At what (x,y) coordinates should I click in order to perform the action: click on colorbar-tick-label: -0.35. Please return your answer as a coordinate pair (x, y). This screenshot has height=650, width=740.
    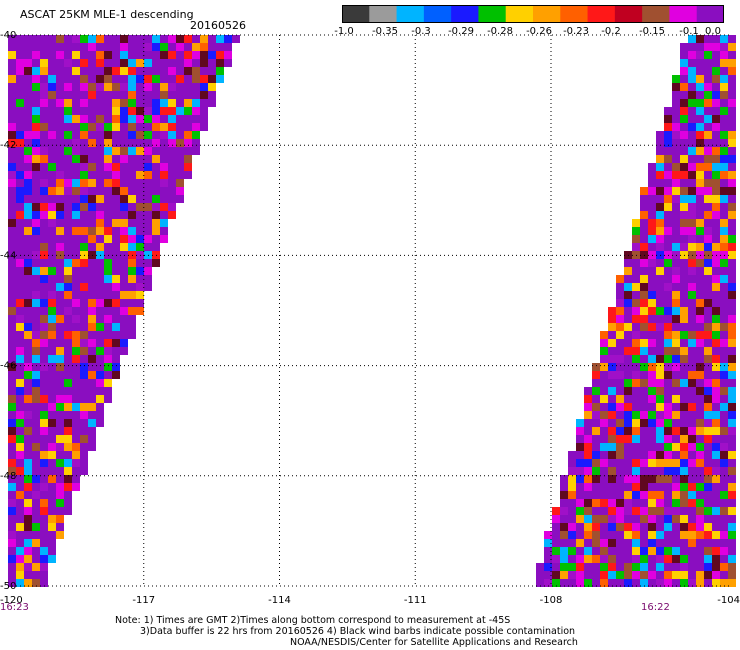
    Looking at the image, I should click on (385, 31).